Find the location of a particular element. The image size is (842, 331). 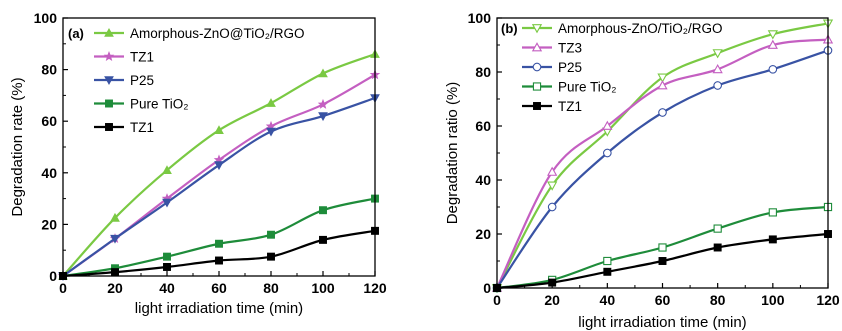

panel-label: (b) is located at coordinates (509, 28).